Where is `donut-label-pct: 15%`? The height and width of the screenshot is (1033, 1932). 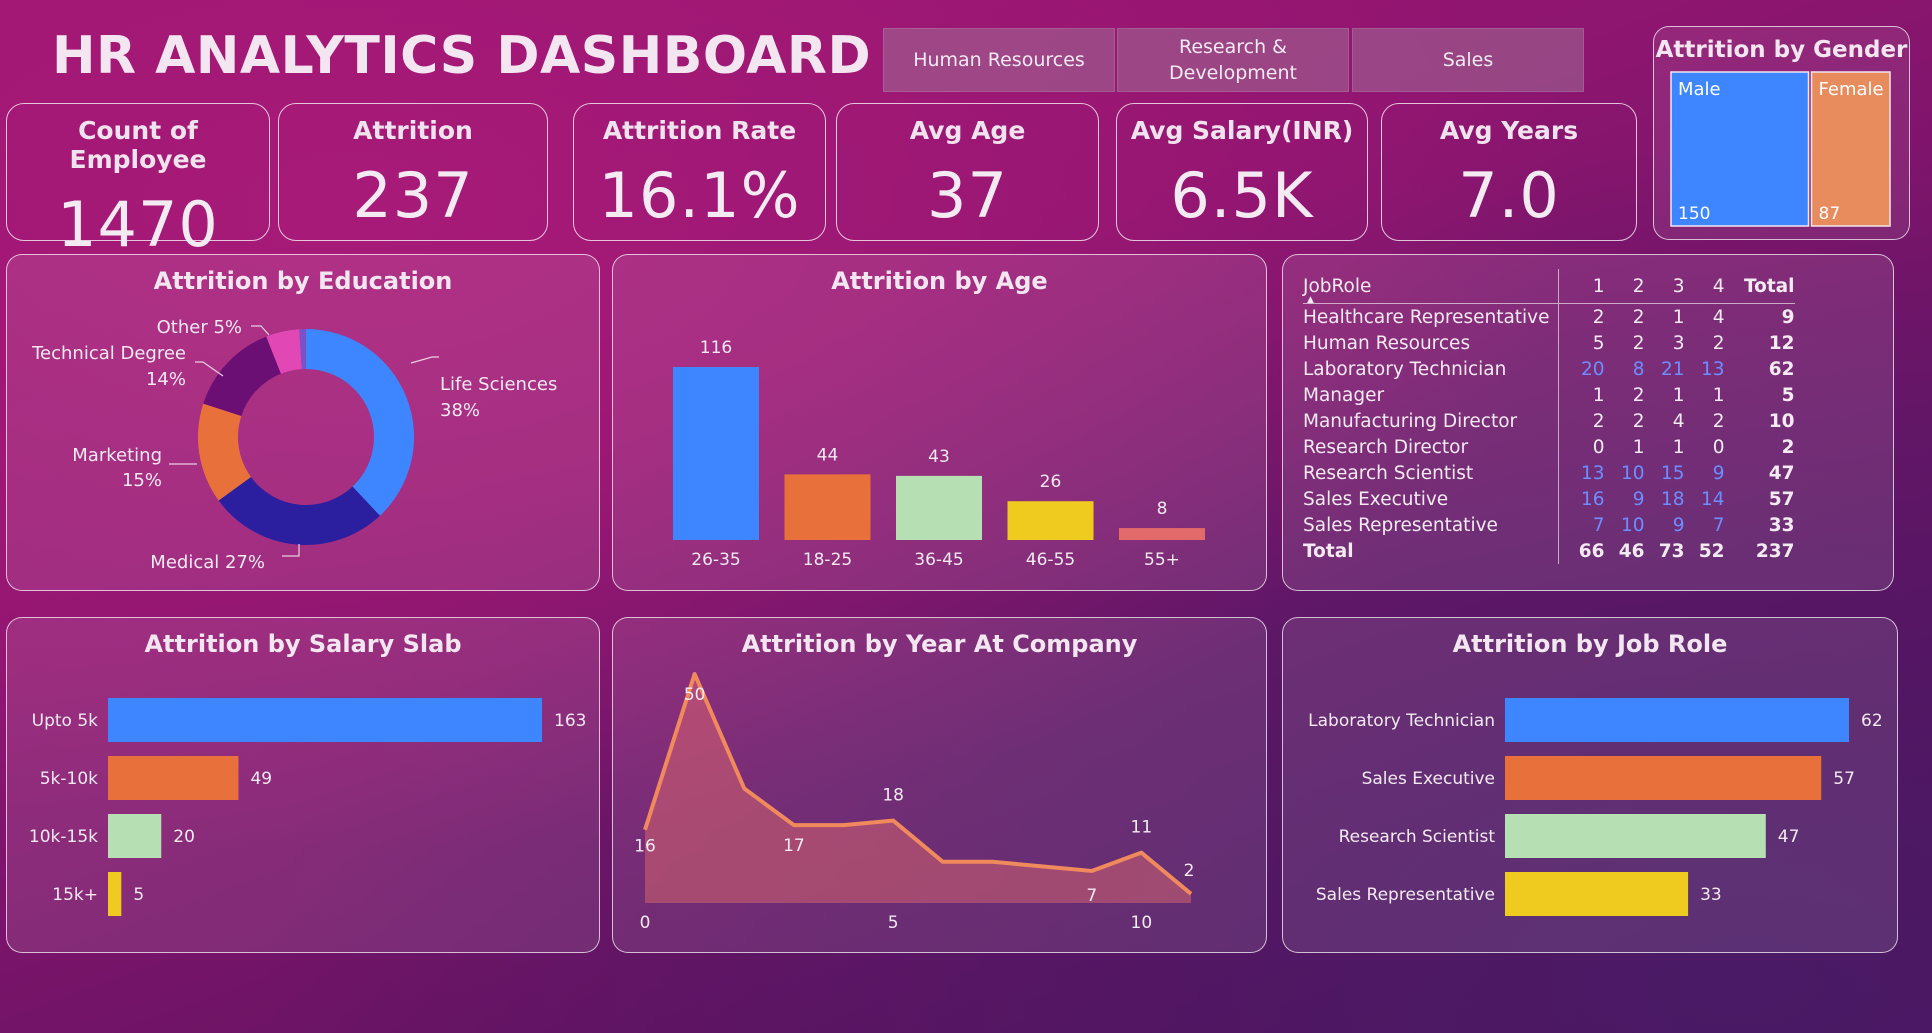 donut-label-pct: 15% is located at coordinates (142, 480).